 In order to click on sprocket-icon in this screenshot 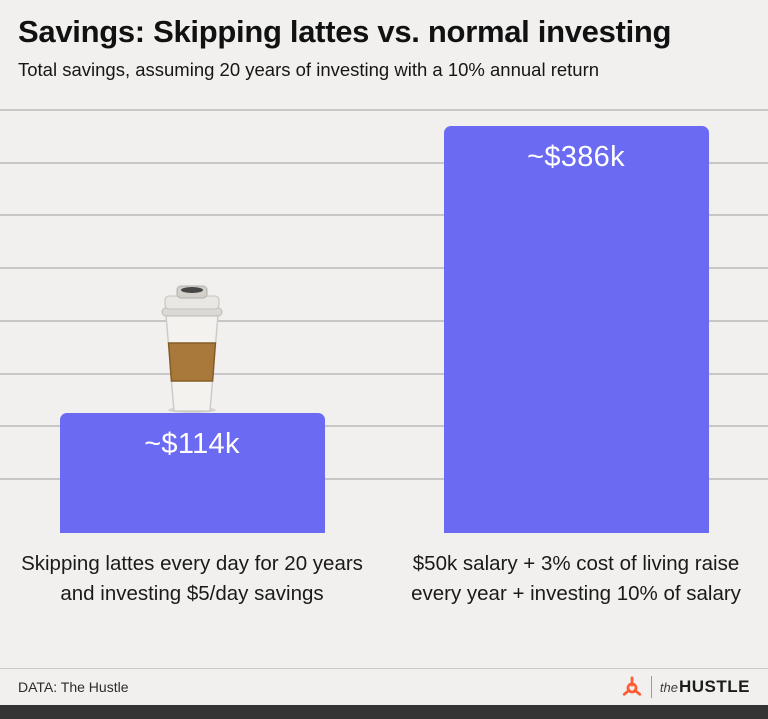, I will do `click(632, 686)`.